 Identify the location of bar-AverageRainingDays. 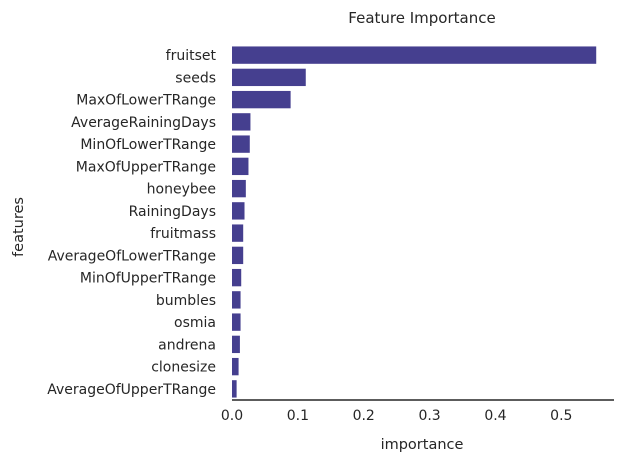
(241, 122).